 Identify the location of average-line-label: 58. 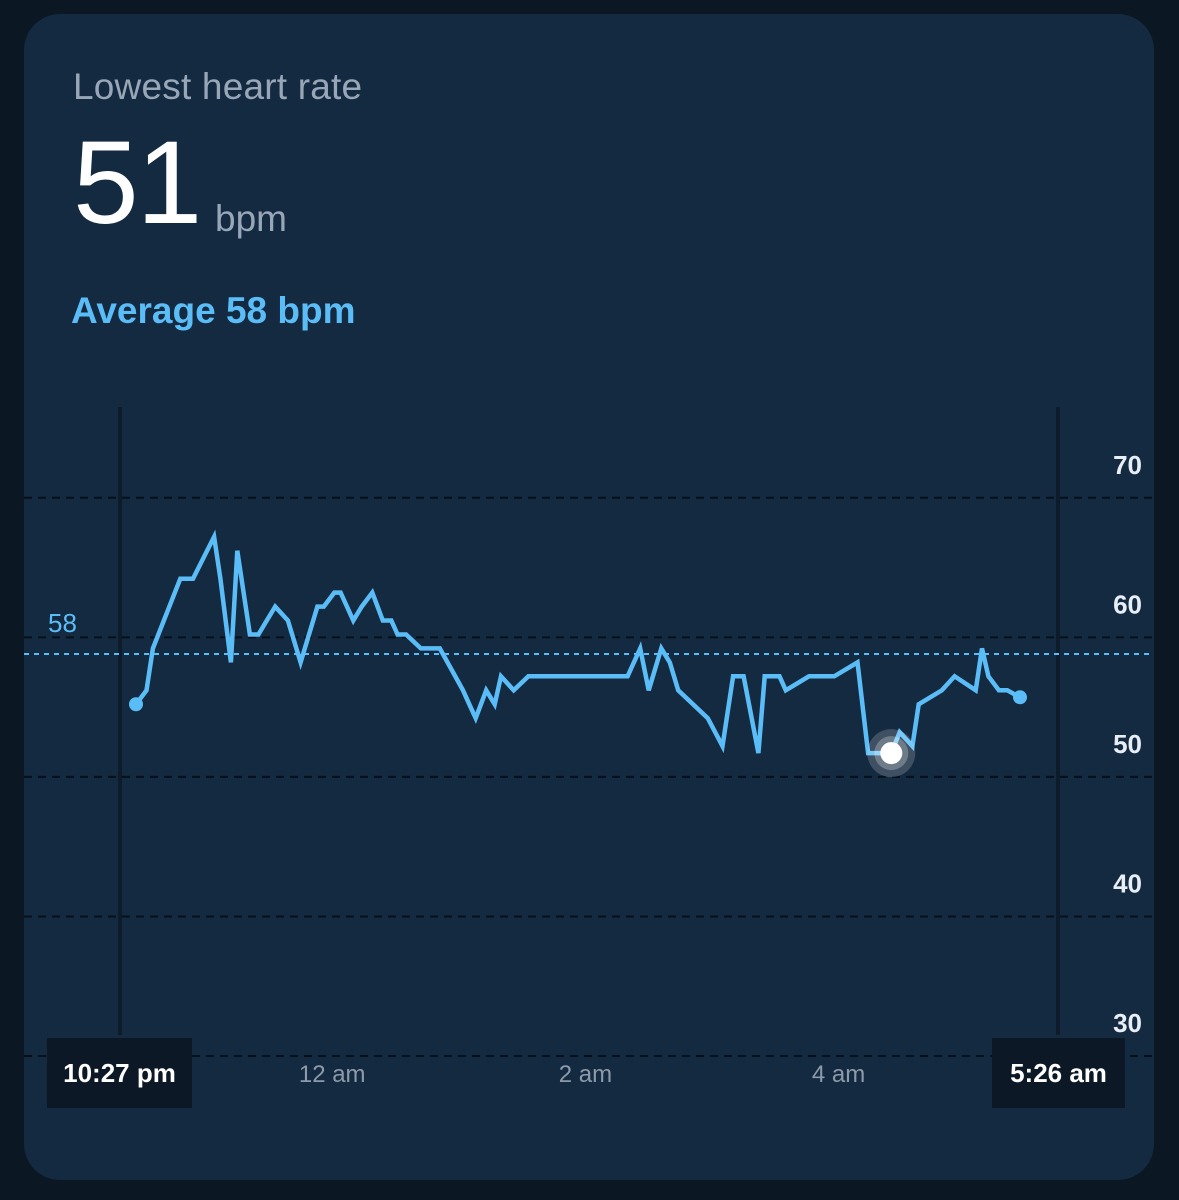
(62, 623).